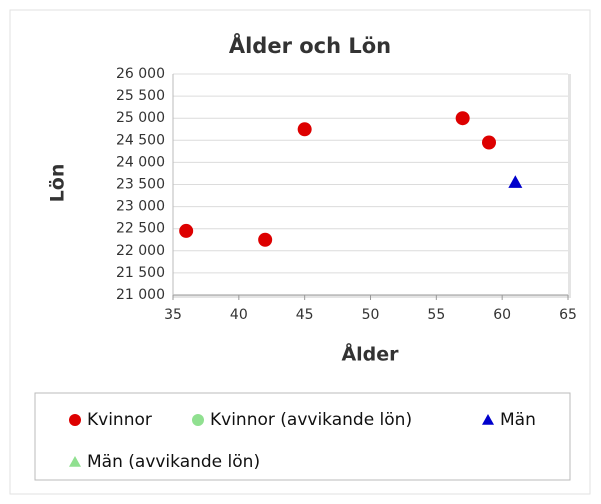 This screenshot has width=601, height=504. What do you see at coordinates (173, 462) in the screenshot?
I see `legend-label: Män (avvikande lön)` at bounding box center [173, 462].